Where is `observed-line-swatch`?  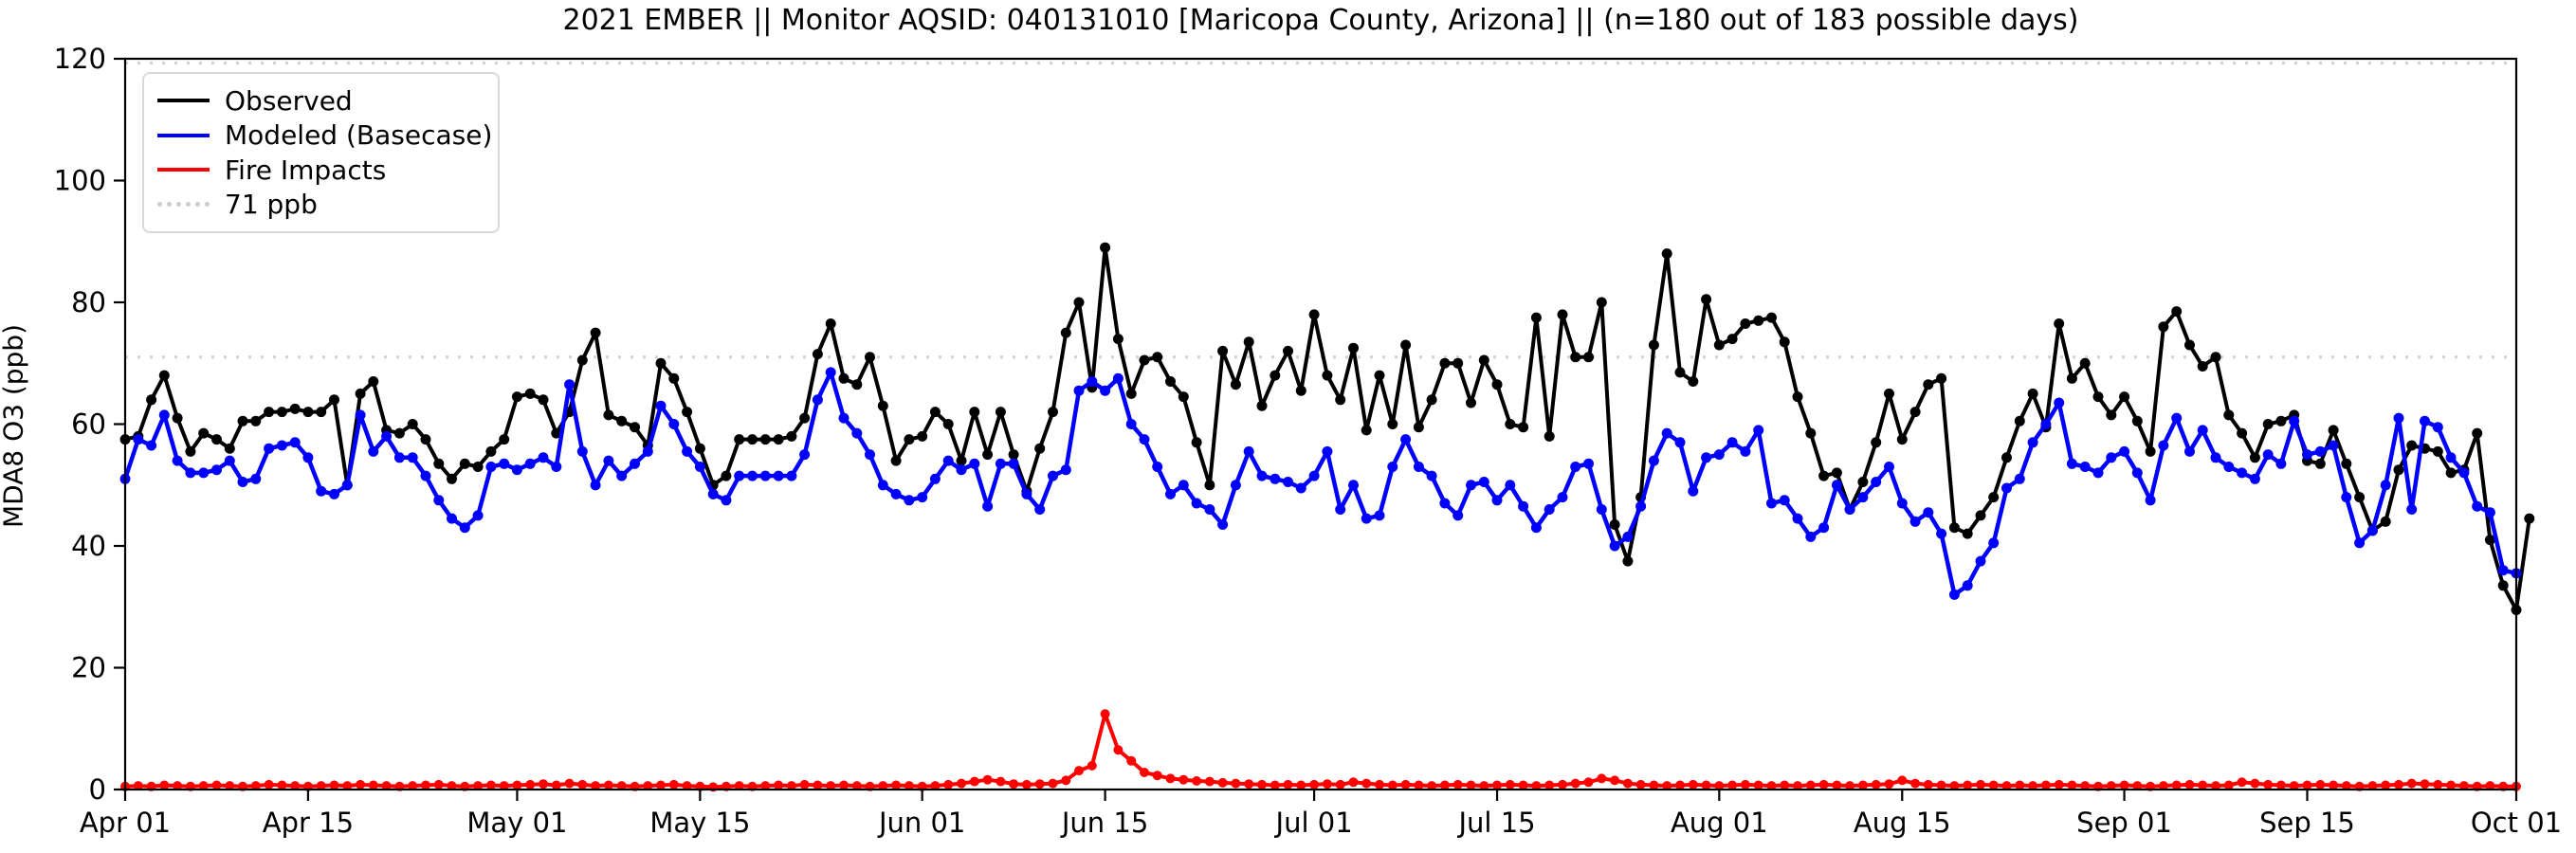
observed-line-swatch is located at coordinates (183, 101).